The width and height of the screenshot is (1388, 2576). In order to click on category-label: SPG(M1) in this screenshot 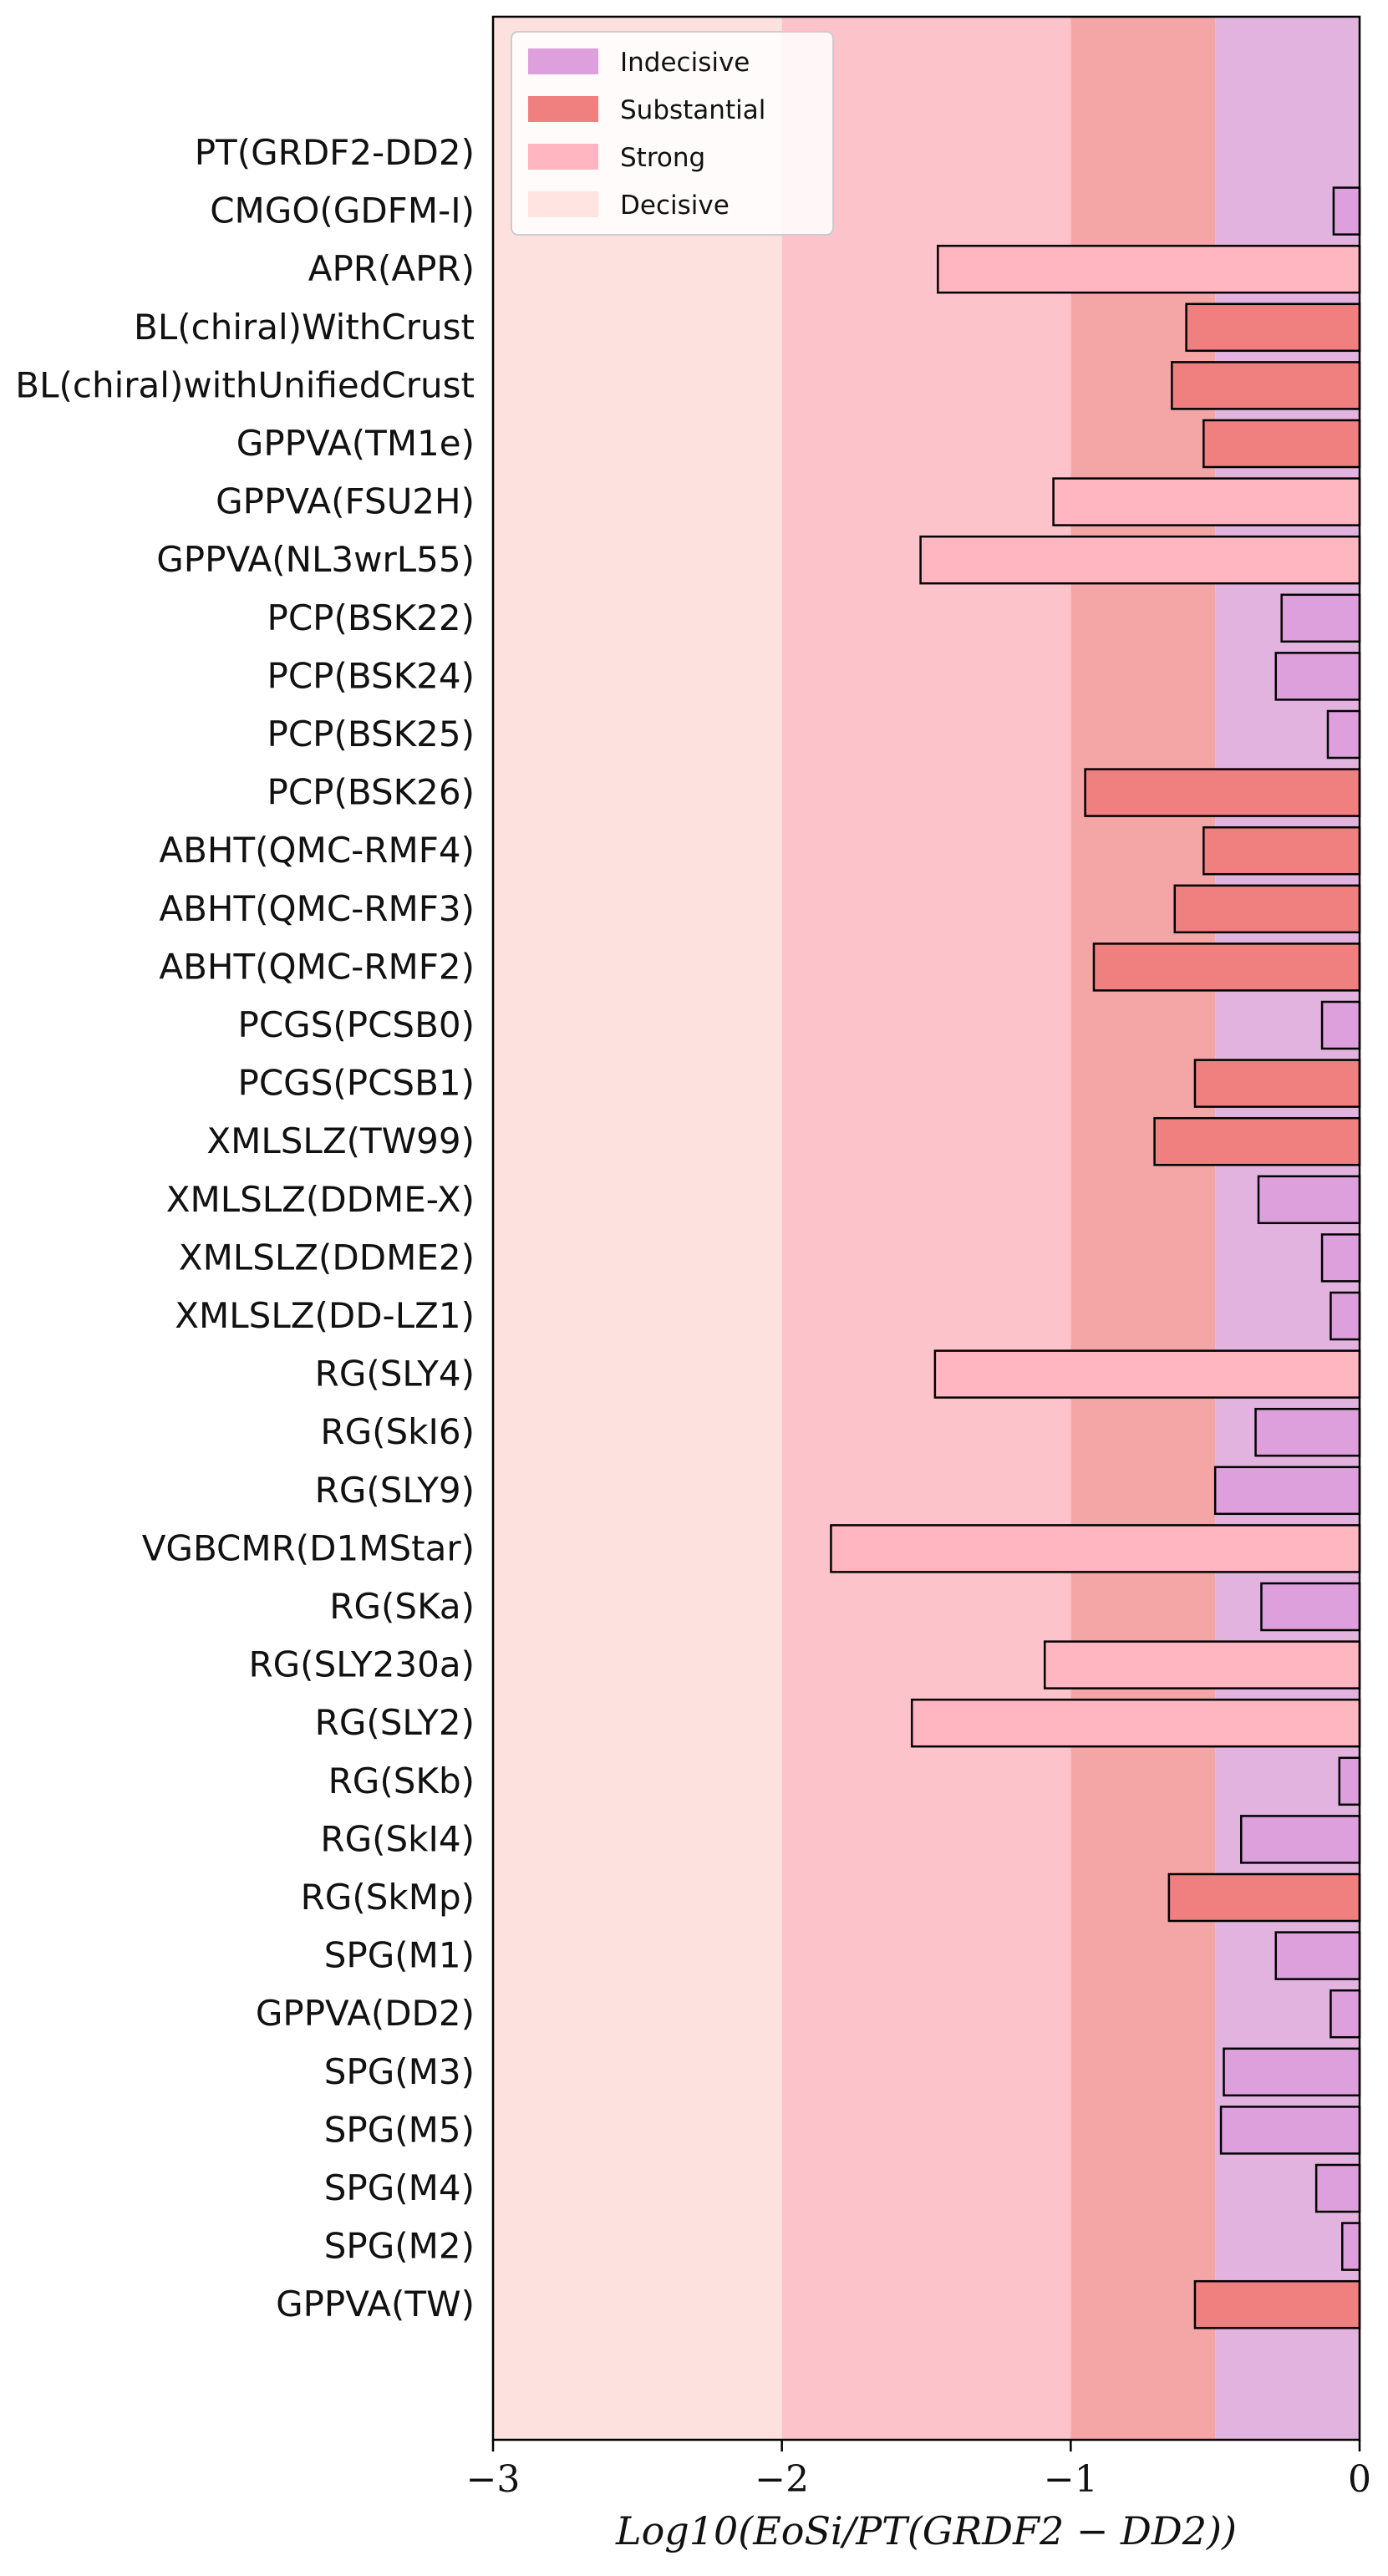, I will do `click(399, 1955)`.